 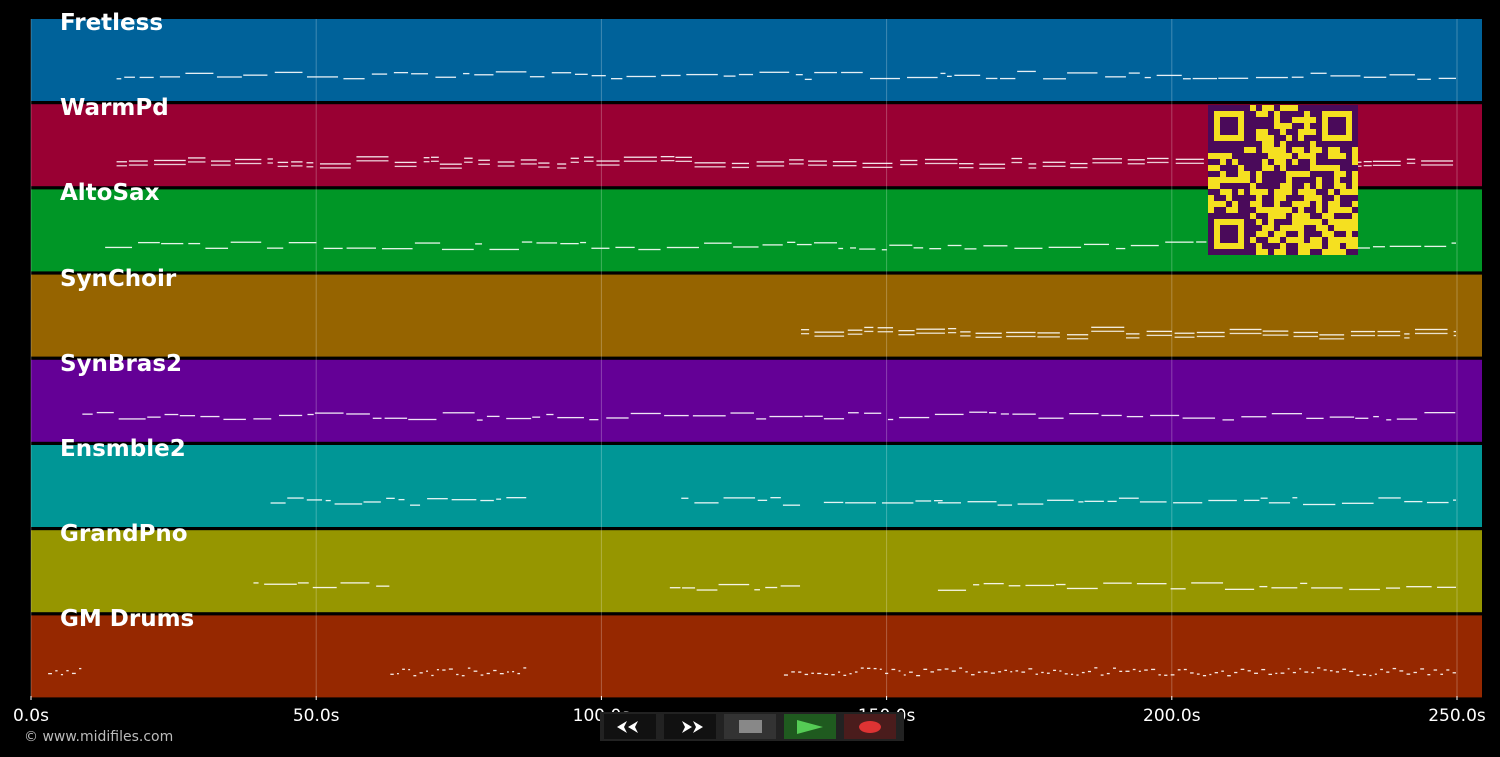 What do you see at coordinates (124, 534) in the screenshot?
I see `track-label: GrandPno` at bounding box center [124, 534].